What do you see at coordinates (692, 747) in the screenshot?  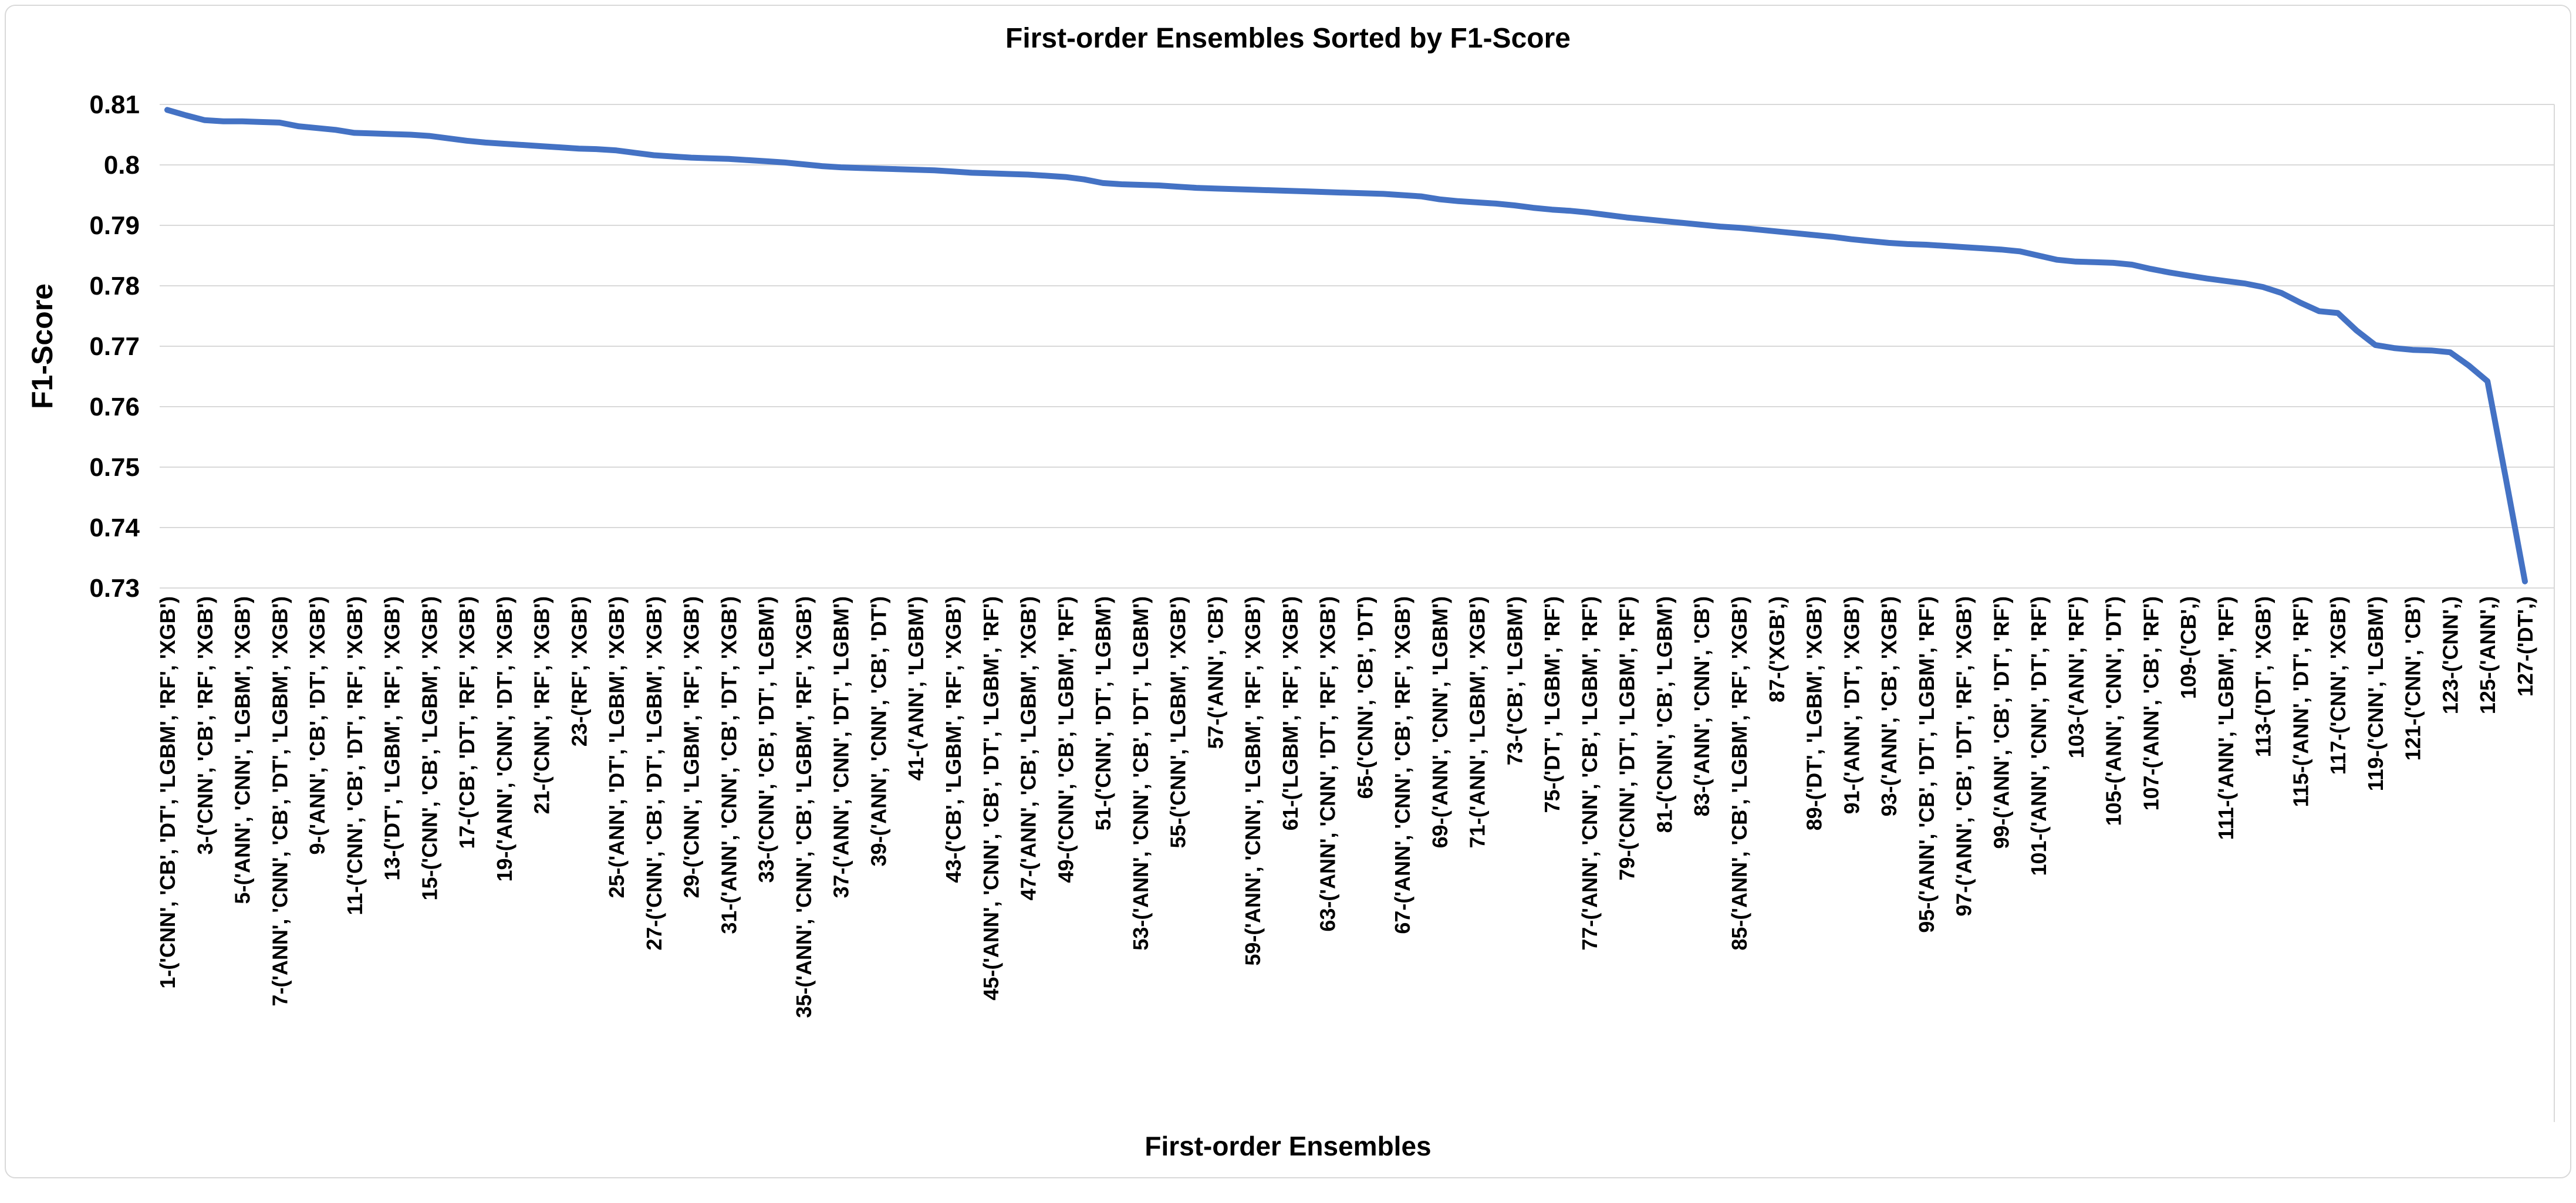 I see `x-tick-label: 29-('CNN', 'LGBM', 'RF', 'XGB')` at bounding box center [692, 747].